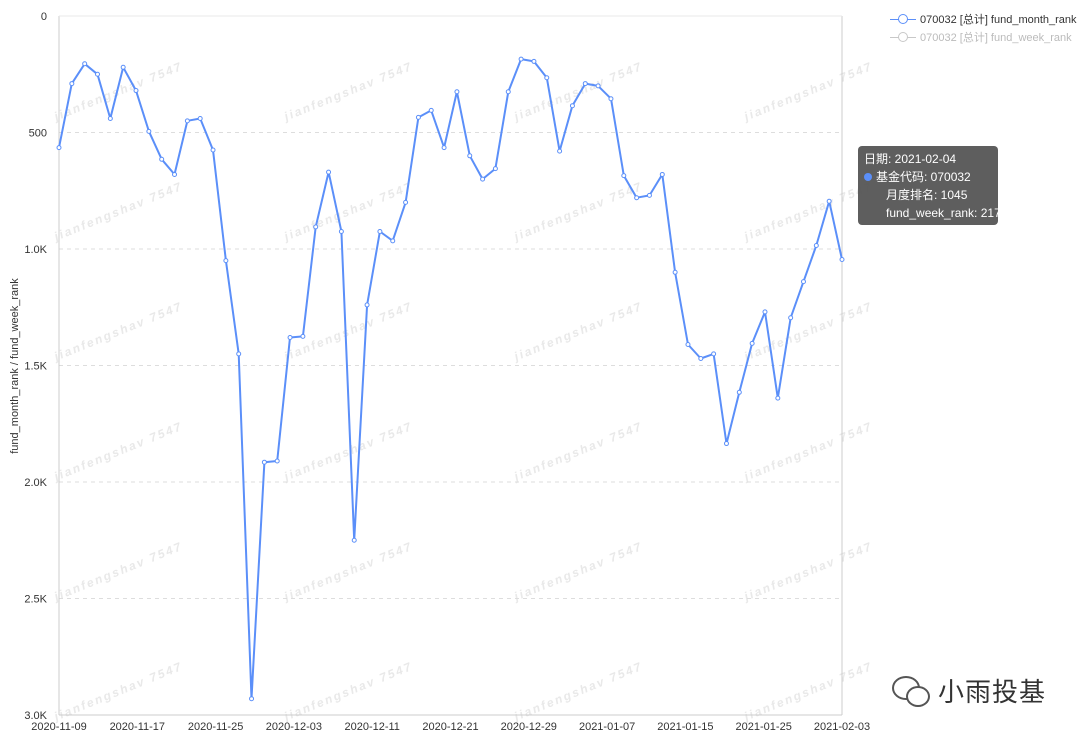 The width and height of the screenshot is (1080, 738). I want to click on x-tick-label: 2020-11-09, so click(58, 727).